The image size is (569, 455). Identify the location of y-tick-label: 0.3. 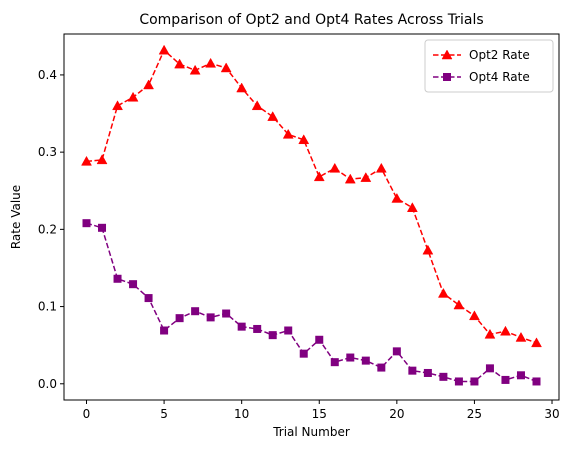
(47, 152).